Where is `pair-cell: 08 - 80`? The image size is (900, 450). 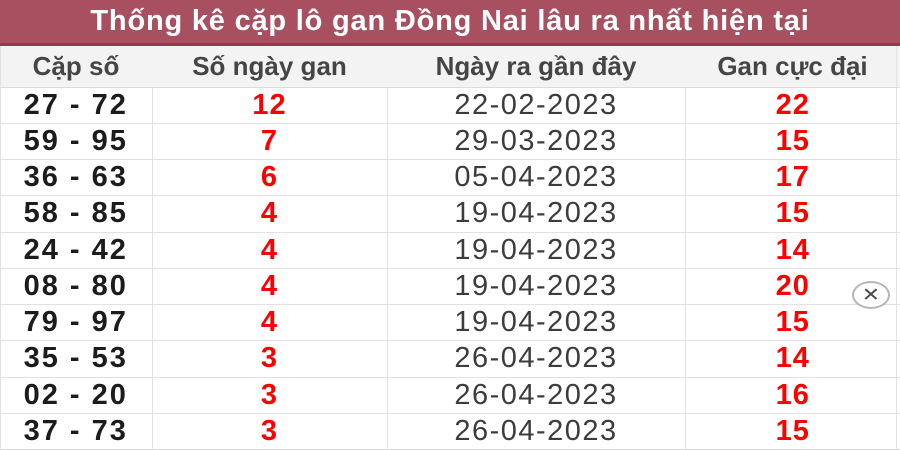
pair-cell: 08 - 80 is located at coordinates (76, 286).